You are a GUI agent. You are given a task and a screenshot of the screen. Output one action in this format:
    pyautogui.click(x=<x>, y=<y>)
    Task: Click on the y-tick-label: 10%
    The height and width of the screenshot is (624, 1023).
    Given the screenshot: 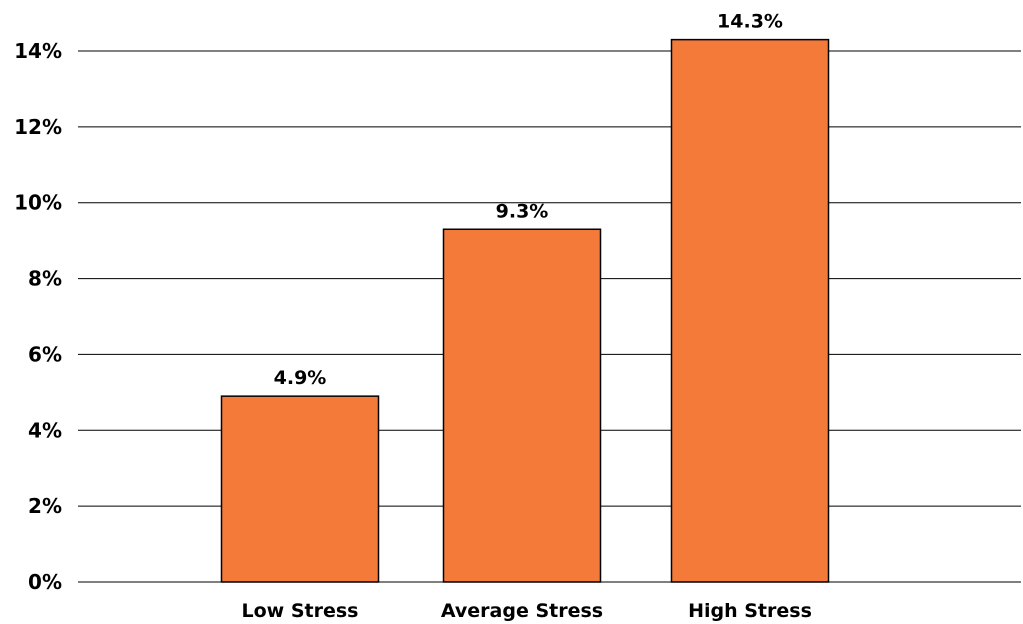 What is the action you would take?
    pyautogui.click(x=38, y=203)
    